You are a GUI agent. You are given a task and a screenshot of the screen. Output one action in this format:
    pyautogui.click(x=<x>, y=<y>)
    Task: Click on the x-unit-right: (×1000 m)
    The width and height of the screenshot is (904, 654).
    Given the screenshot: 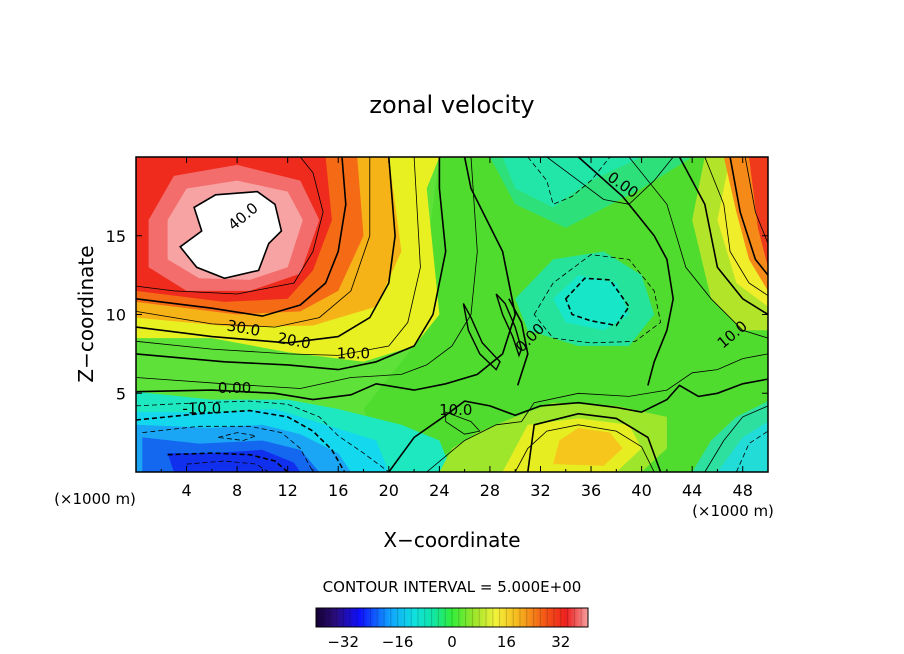 What is the action you would take?
    pyautogui.click(x=733, y=511)
    